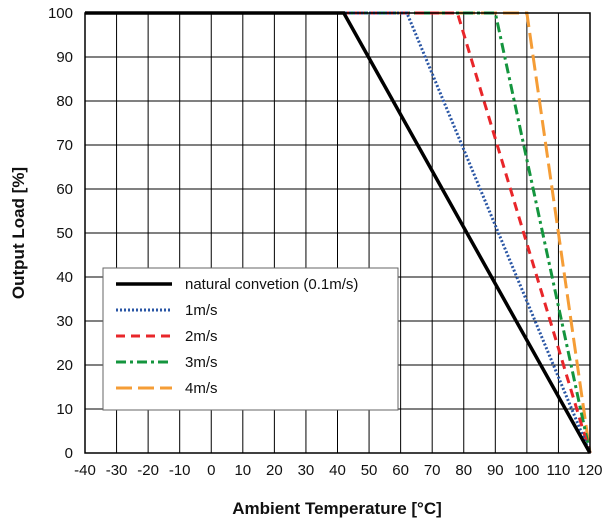  What do you see at coordinates (337, 470) in the screenshot?
I see `x-tick-label: 40` at bounding box center [337, 470].